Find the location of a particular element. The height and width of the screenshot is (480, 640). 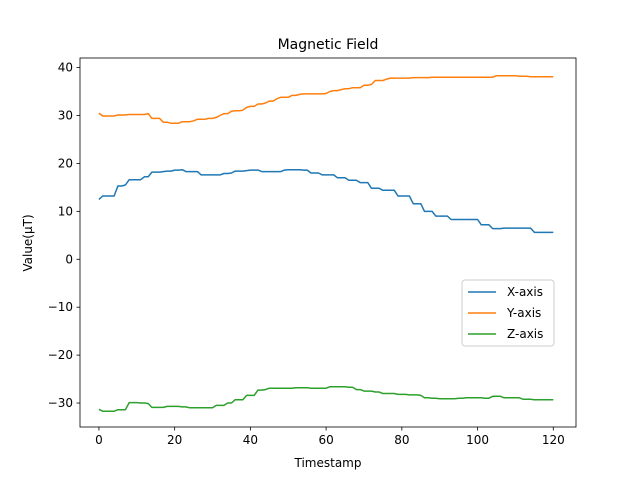

y-tick-label: 40 is located at coordinates (65, 68).